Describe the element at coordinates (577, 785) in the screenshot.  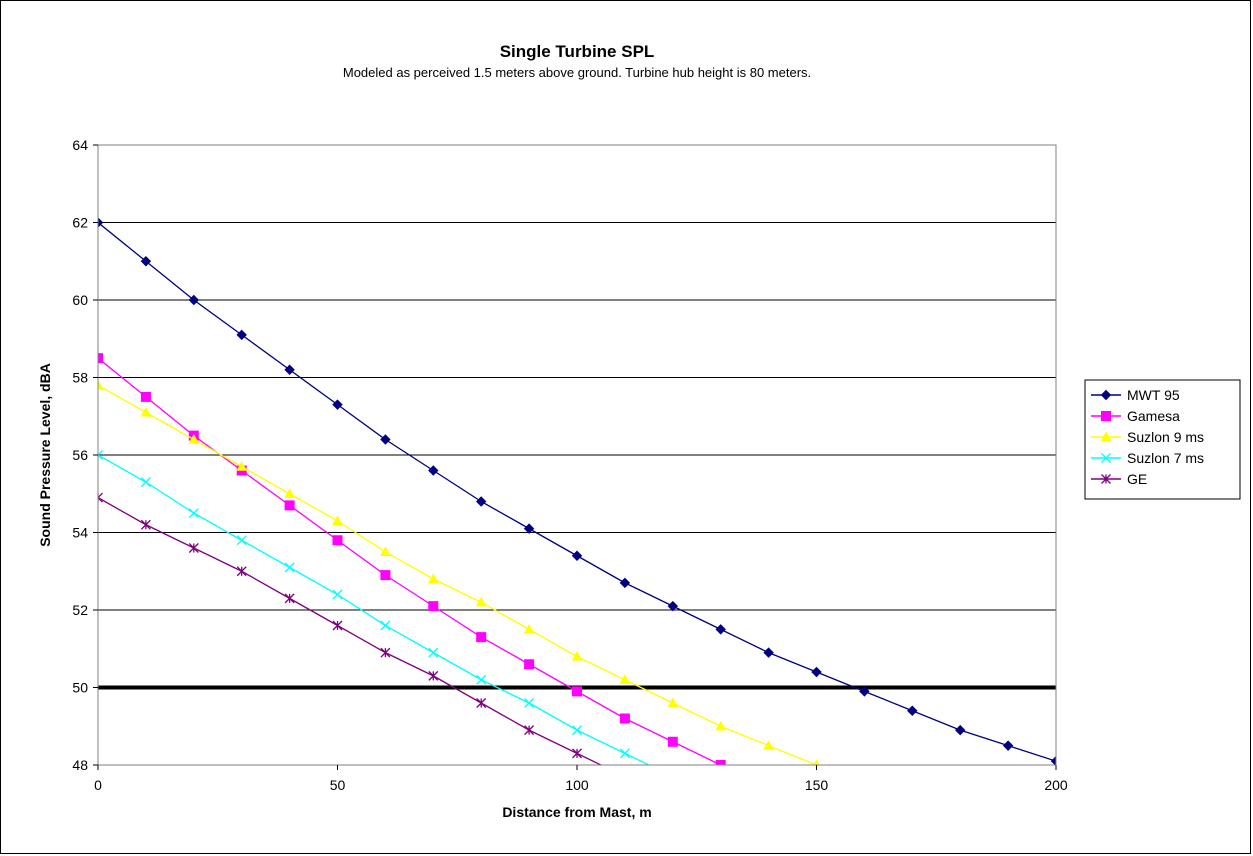
I see `x-tick-label: 100` at that location.